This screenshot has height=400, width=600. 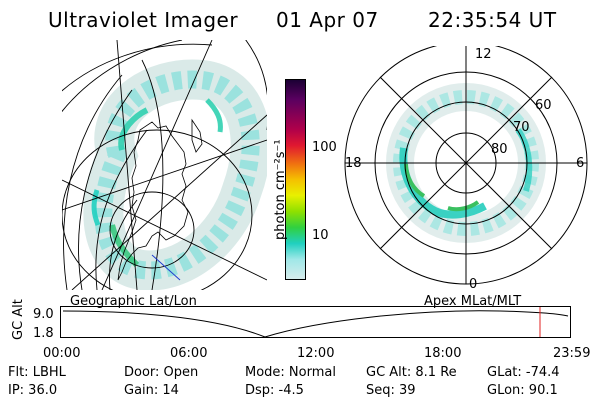 I want to click on geographic-label: Geographic Lat/Lon, so click(x=133, y=301).